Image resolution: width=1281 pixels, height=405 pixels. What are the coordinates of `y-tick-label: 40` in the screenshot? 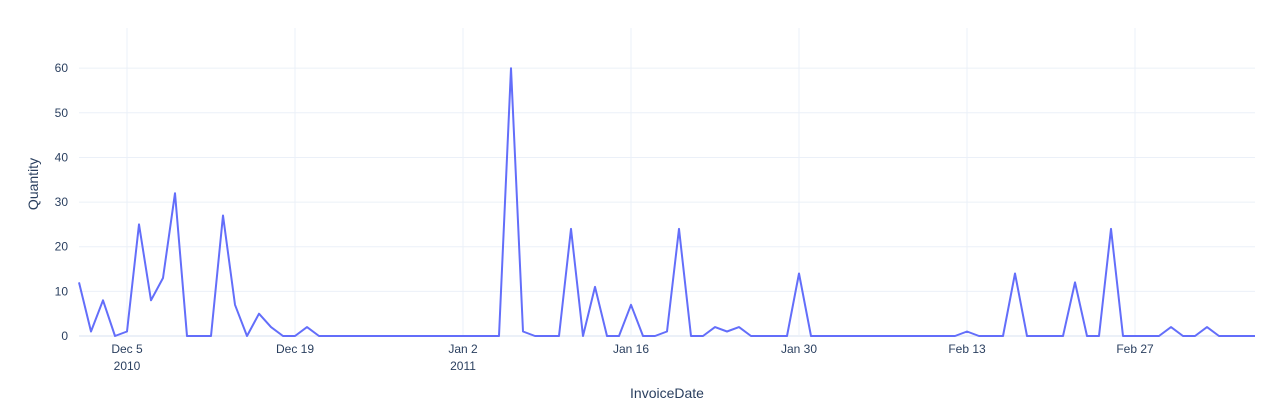 It's located at (62, 157).